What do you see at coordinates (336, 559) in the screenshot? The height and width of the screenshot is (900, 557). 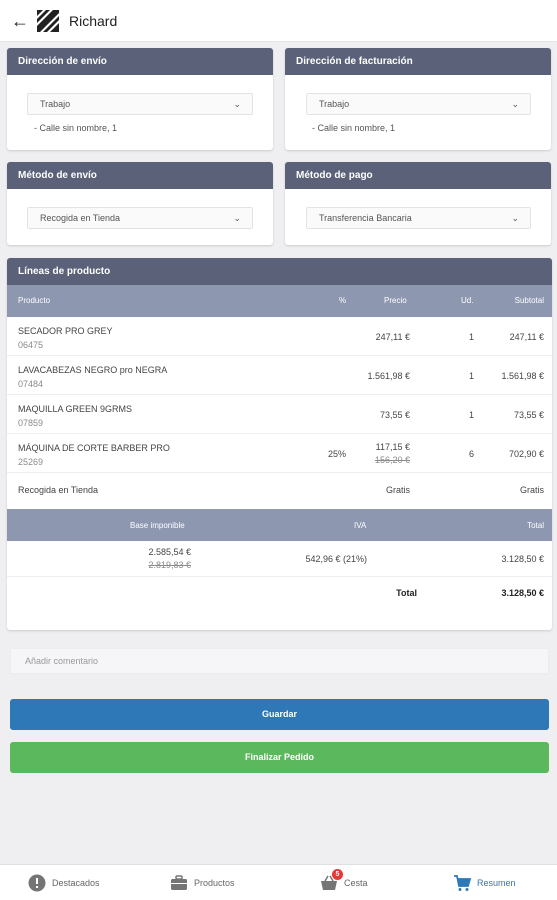 I see `tax-amount: 542,96 € (21%)` at bounding box center [336, 559].